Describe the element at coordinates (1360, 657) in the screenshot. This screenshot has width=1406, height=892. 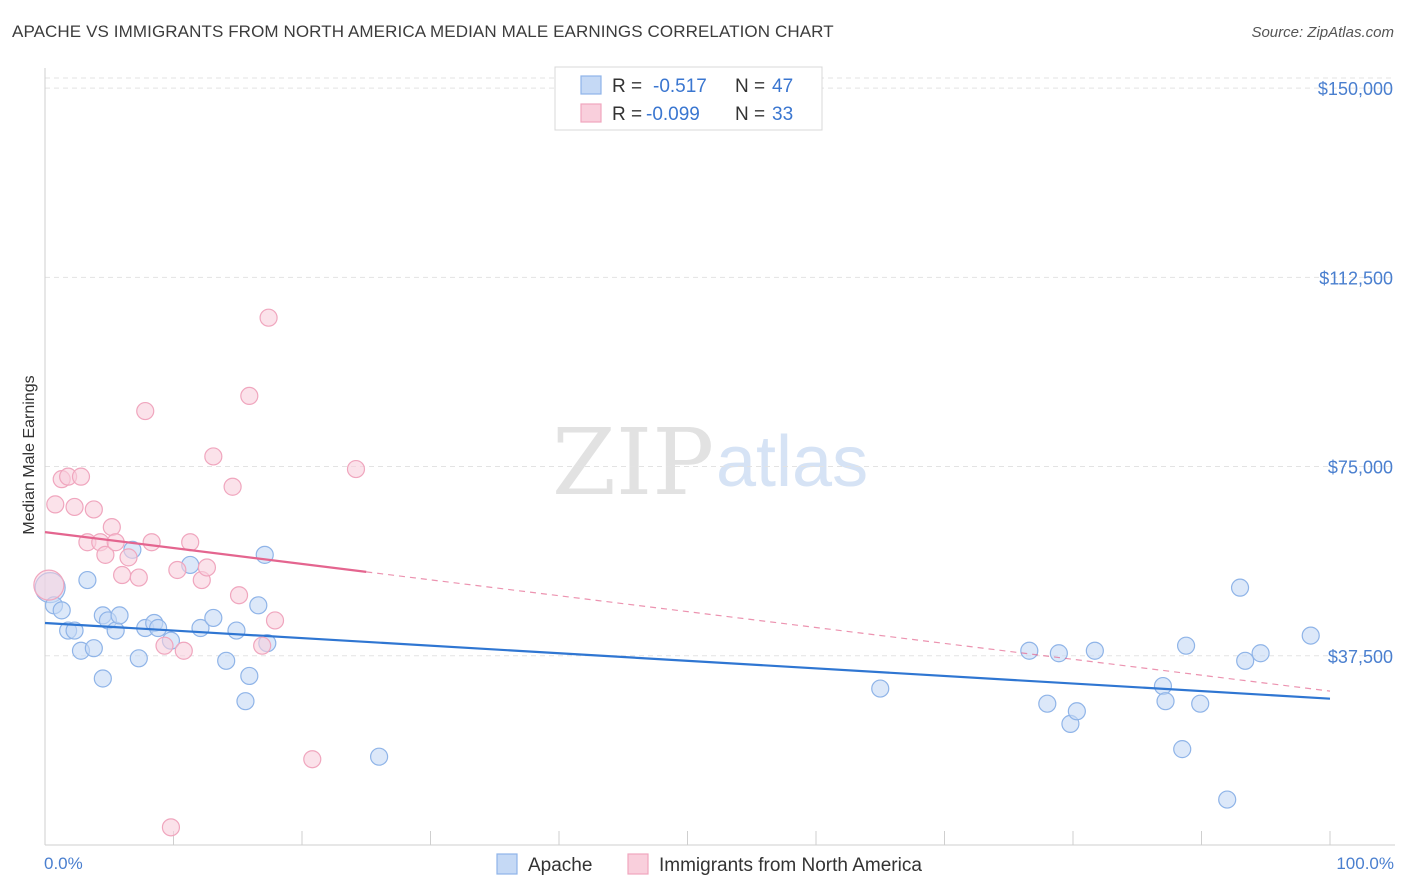
I see `y-tick-label-0: $37,500` at that location.